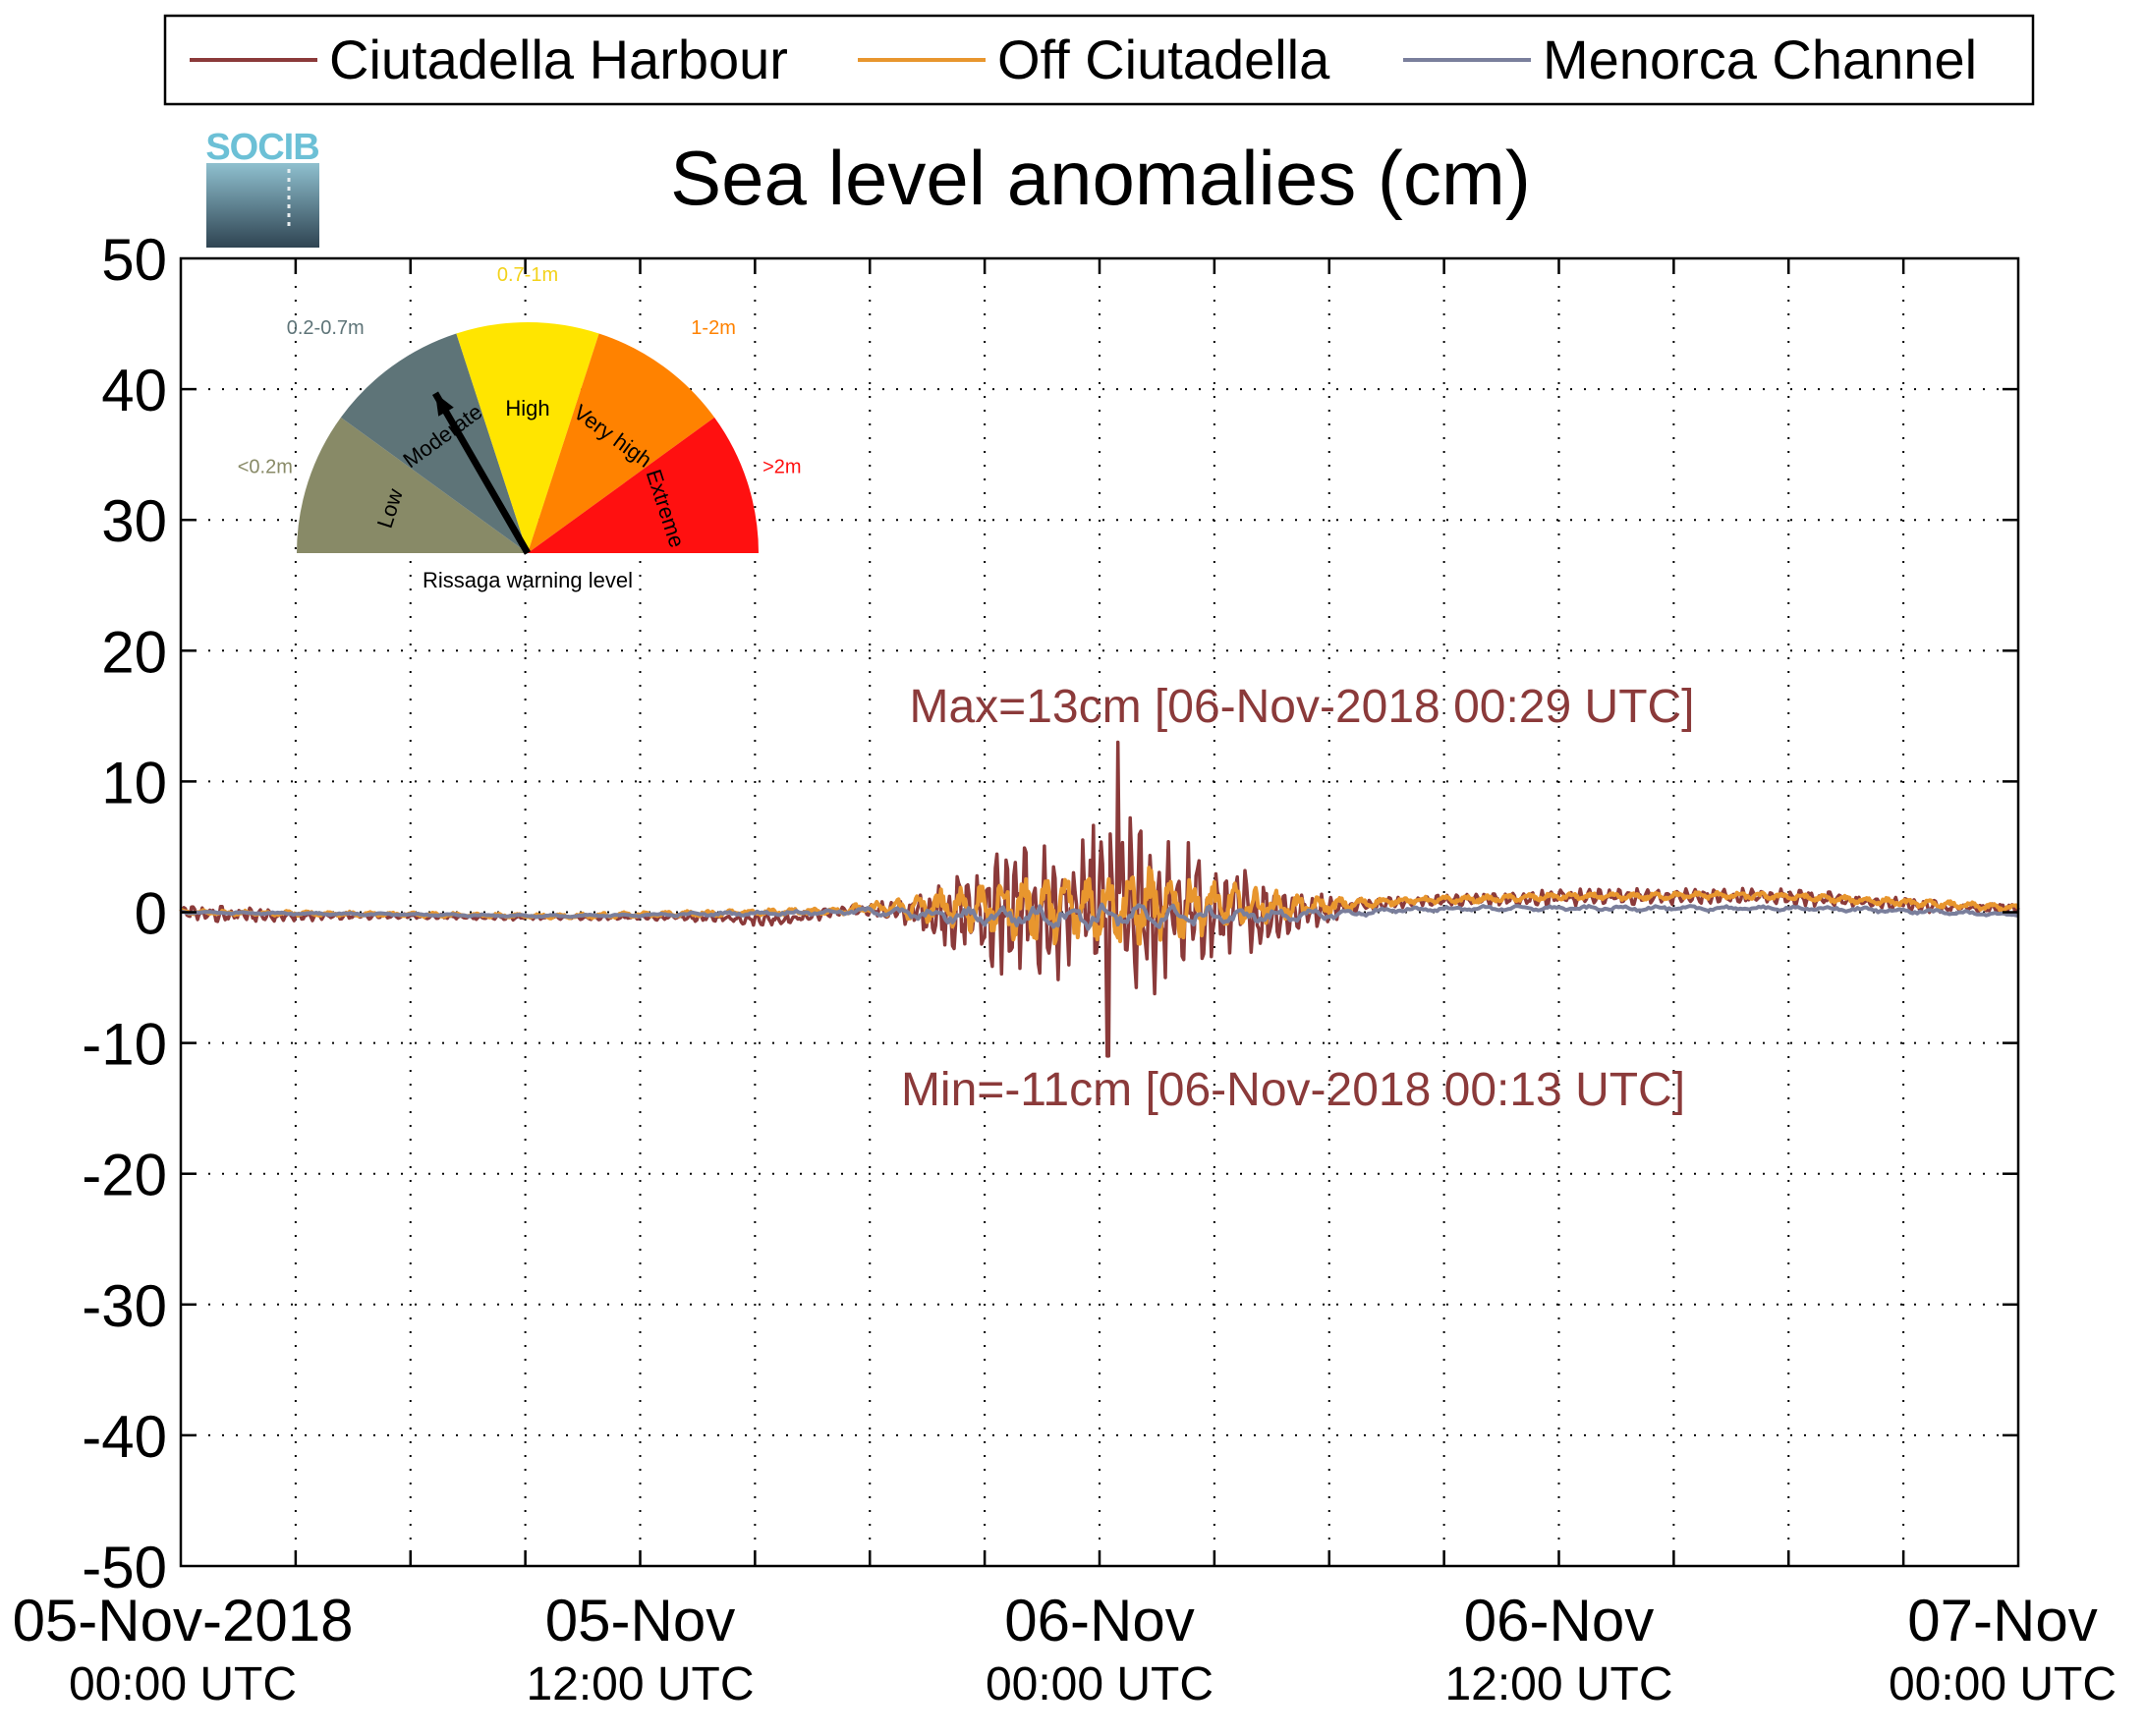  What do you see at coordinates (2002, 1620) in the screenshot?
I see `x-tick-label-date: 07-Nov` at bounding box center [2002, 1620].